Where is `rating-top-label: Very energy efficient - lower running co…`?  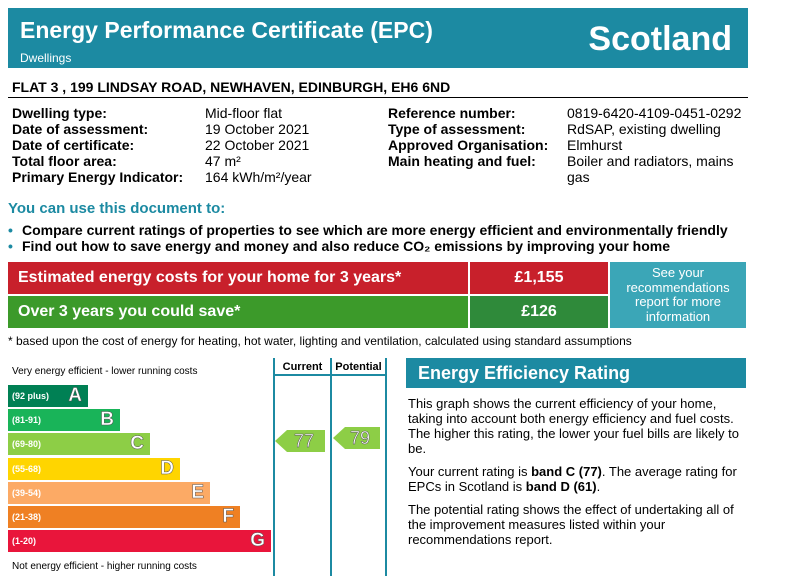
rating-top-label: Very energy efficient - lower running co… is located at coordinates (105, 371).